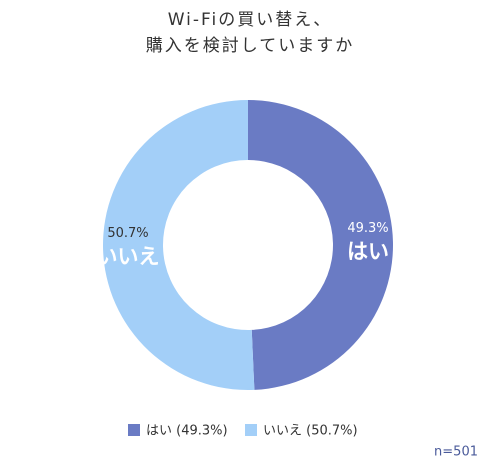  I want to click on chart-title: 購入を検討していますか, so click(250, 46).